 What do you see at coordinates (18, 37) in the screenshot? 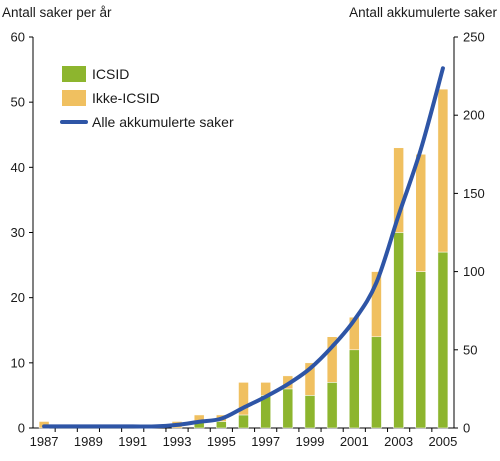
I see `left-tick-label: 60` at bounding box center [18, 37].